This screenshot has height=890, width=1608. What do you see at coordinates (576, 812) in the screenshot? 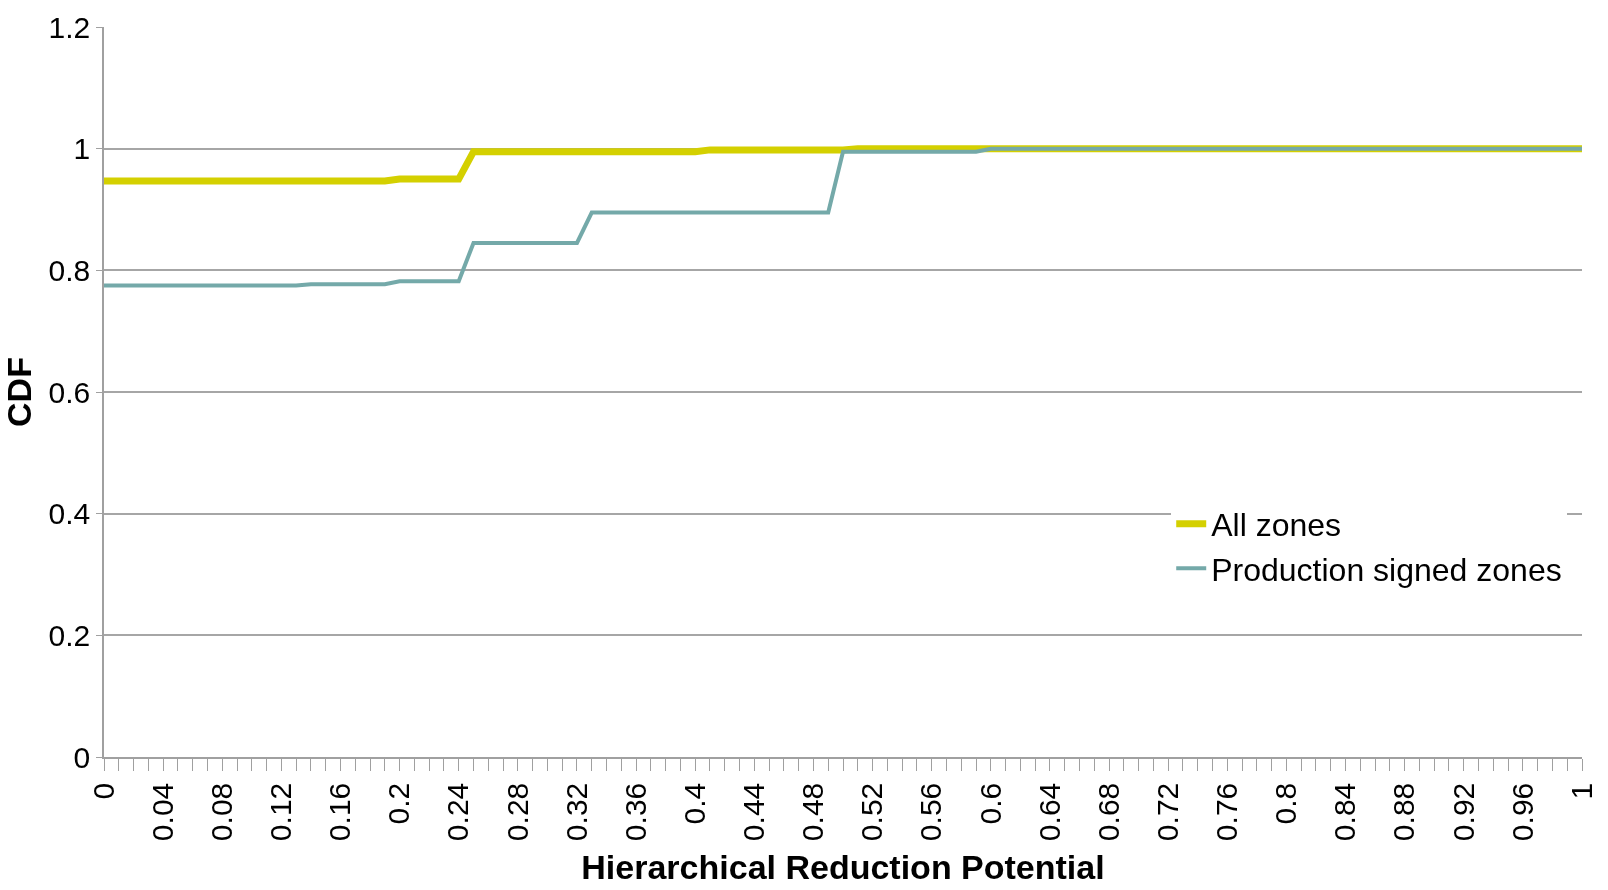
I see `x-tick-label: 0.32` at bounding box center [576, 812].